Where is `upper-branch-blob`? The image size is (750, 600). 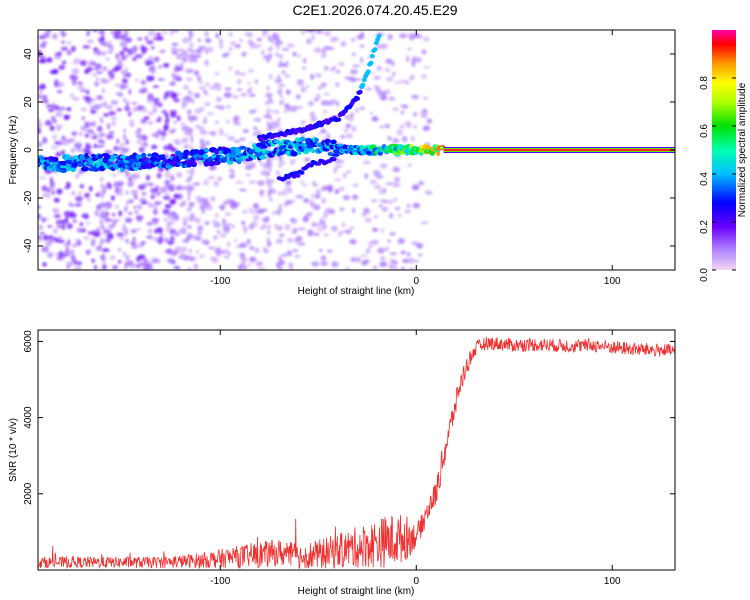 upper-branch-blob is located at coordinates (363, 85).